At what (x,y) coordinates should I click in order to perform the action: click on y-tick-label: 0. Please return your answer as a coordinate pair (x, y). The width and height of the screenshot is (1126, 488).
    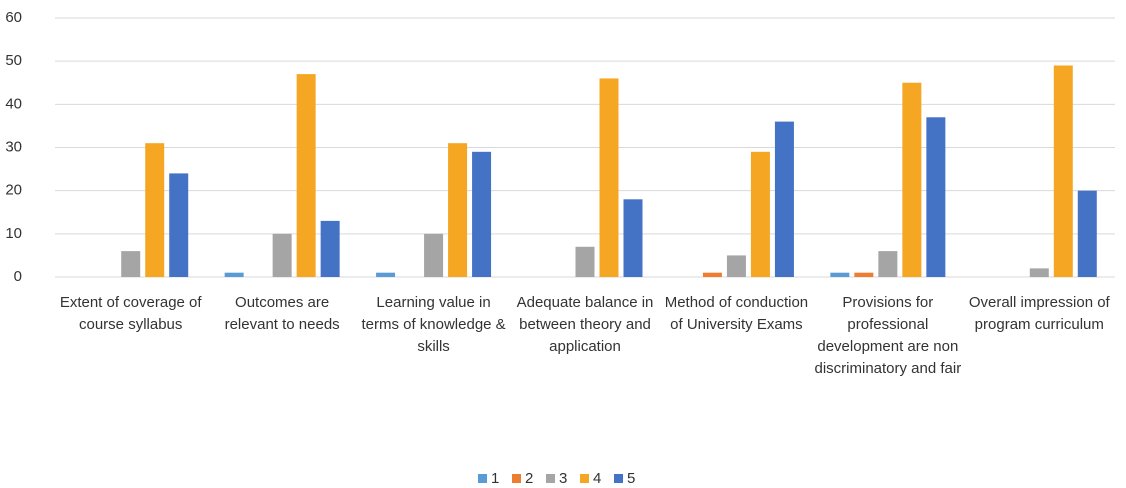
    Looking at the image, I should click on (18, 276).